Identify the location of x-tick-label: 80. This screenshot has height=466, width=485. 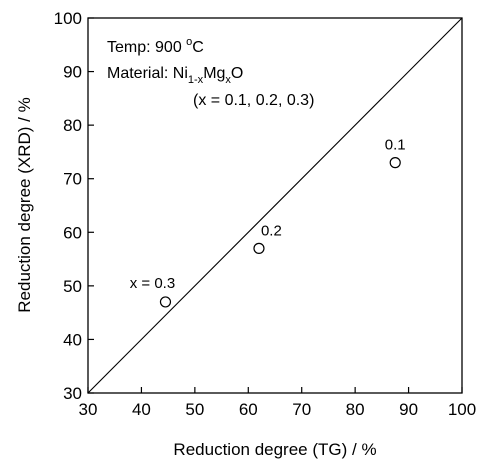
(355, 409).